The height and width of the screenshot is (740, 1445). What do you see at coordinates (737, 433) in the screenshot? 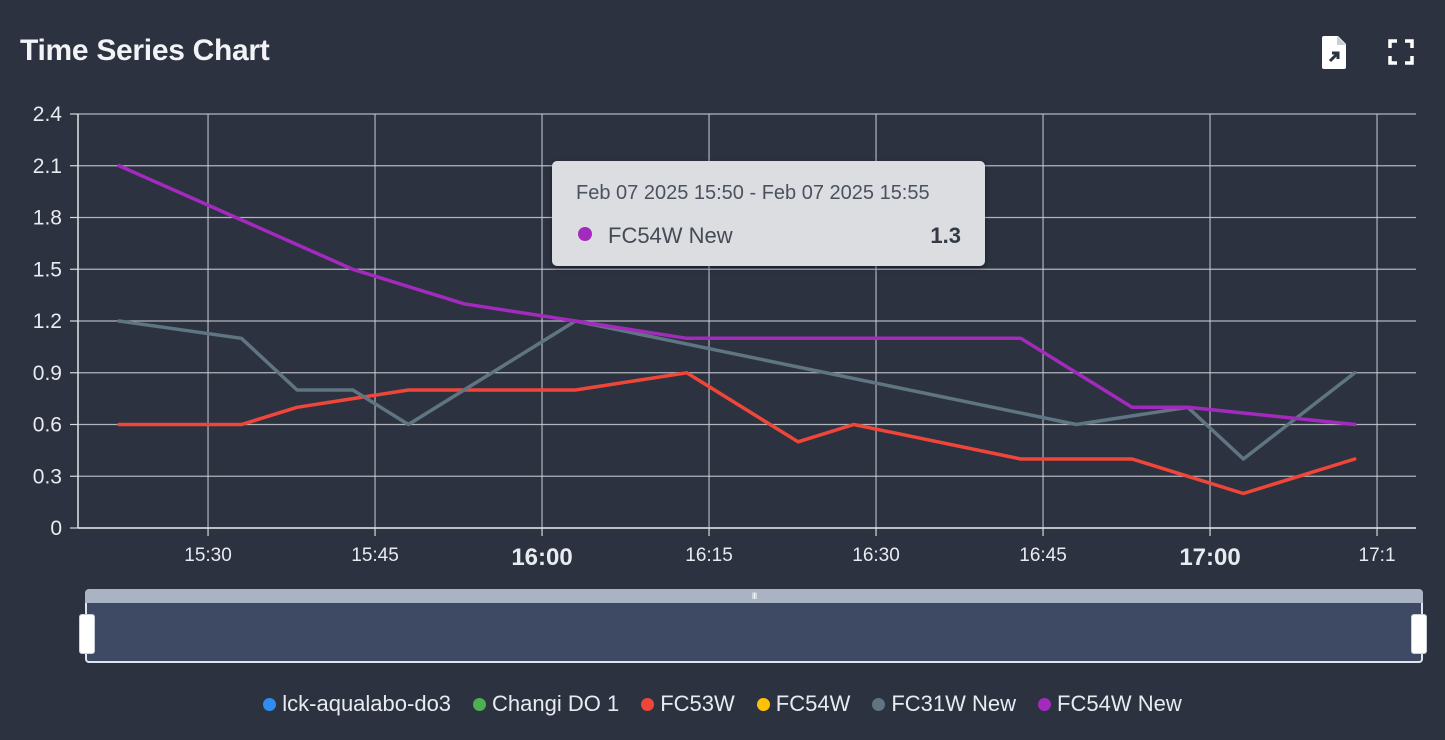
I see `series-line-fc53w` at bounding box center [737, 433].